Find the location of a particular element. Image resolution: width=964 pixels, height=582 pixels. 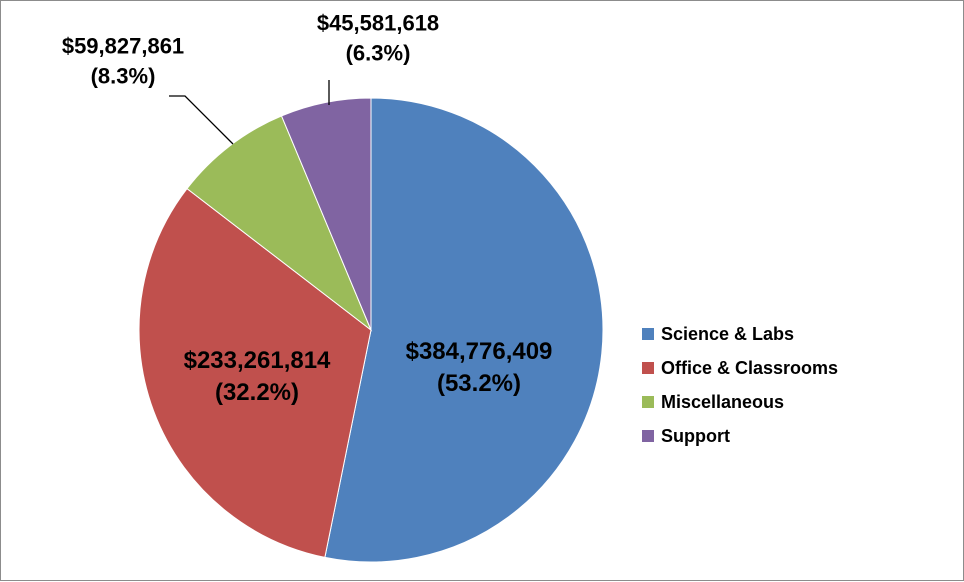

data-label-percent: (6.3%) is located at coordinates (378, 52).